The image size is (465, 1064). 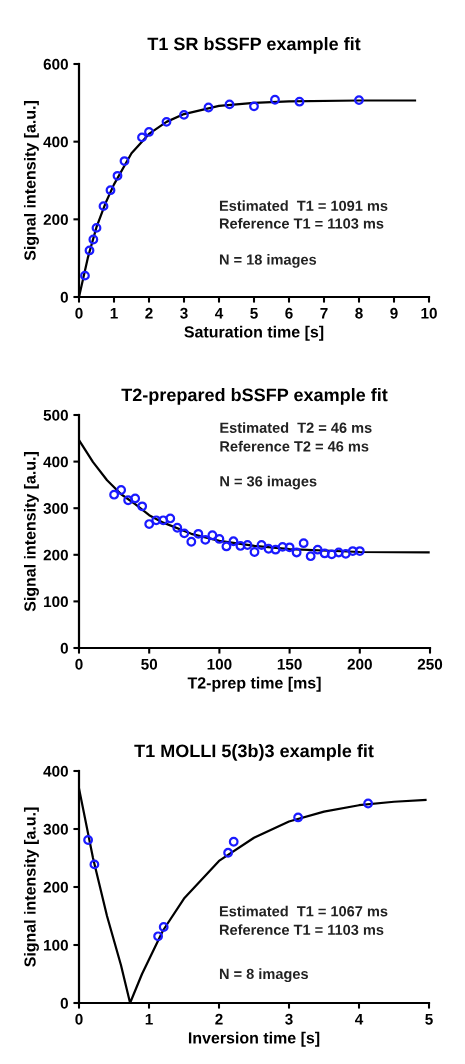 What do you see at coordinates (289, 313) in the screenshot?
I see `x-tick-label: 6` at bounding box center [289, 313].